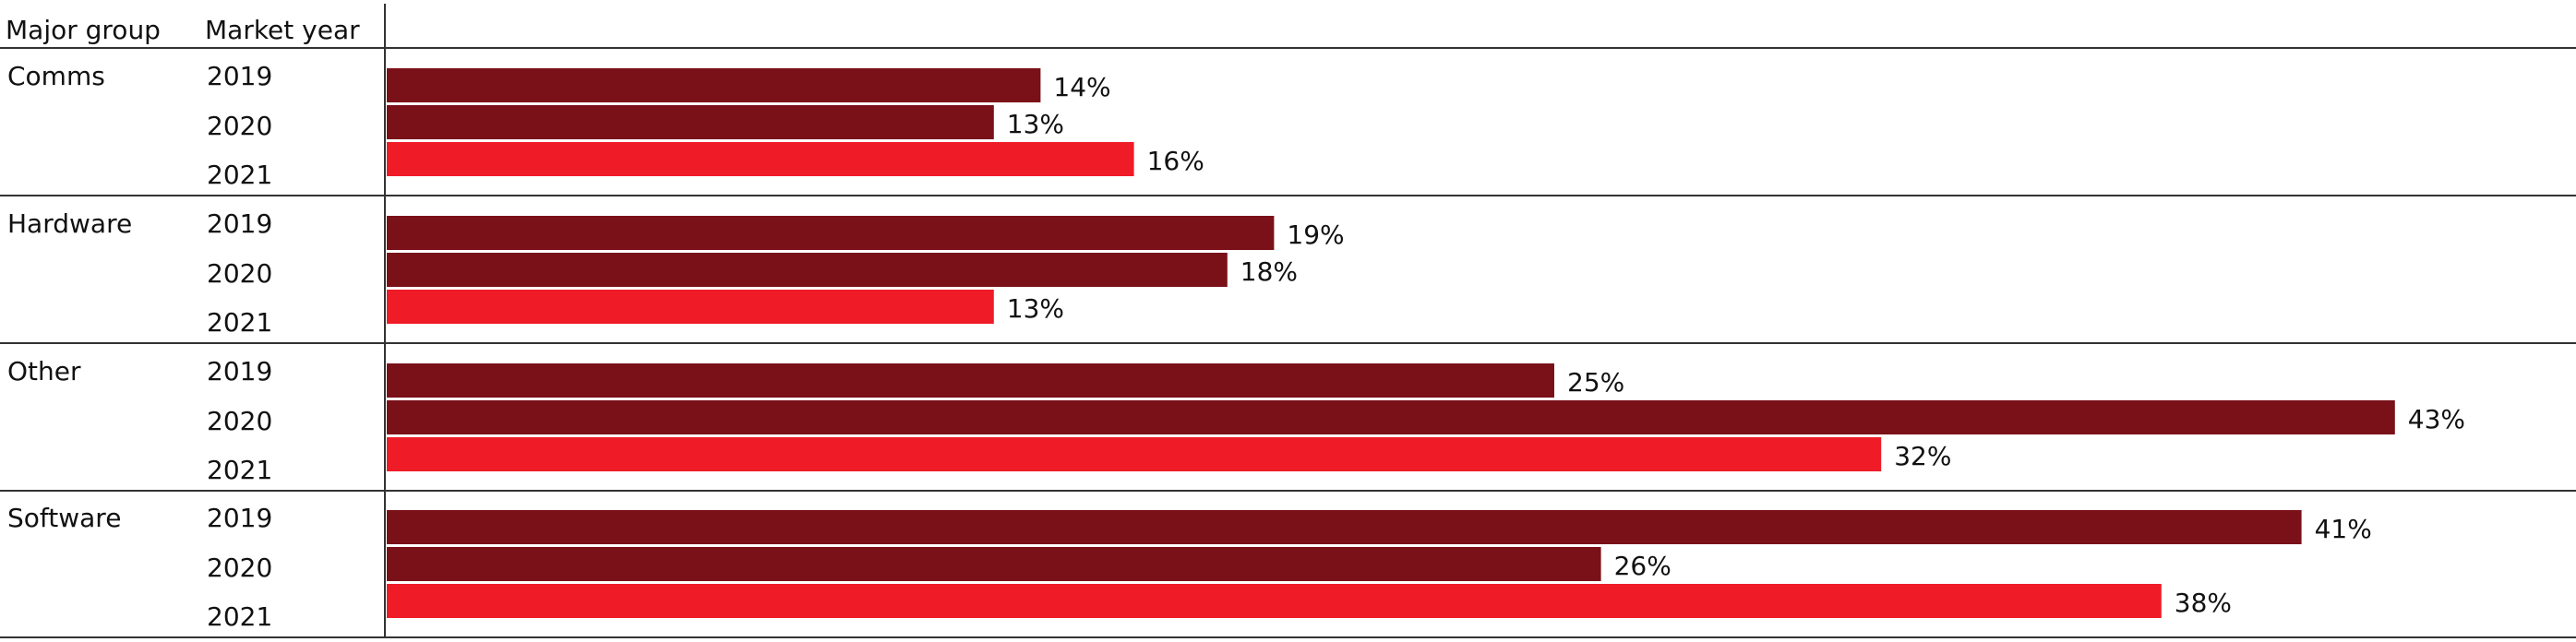  Describe the element at coordinates (44, 371) in the screenshot. I see `group-label-other: Other` at that location.